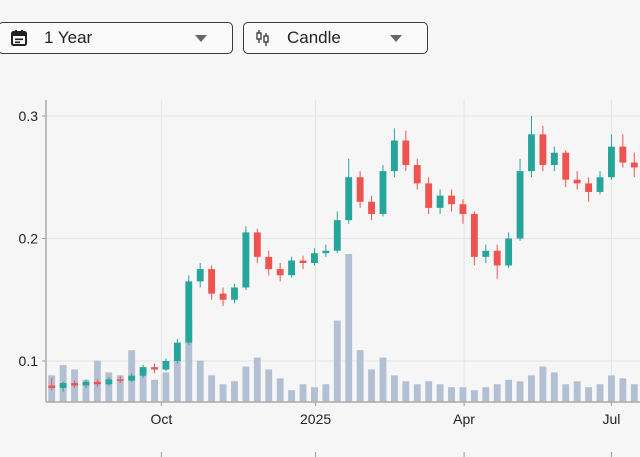 Image resolution: width=640 pixels, height=457 pixels. What do you see at coordinates (262, 38) in the screenshot?
I see `candlestick-icon` at bounding box center [262, 38].